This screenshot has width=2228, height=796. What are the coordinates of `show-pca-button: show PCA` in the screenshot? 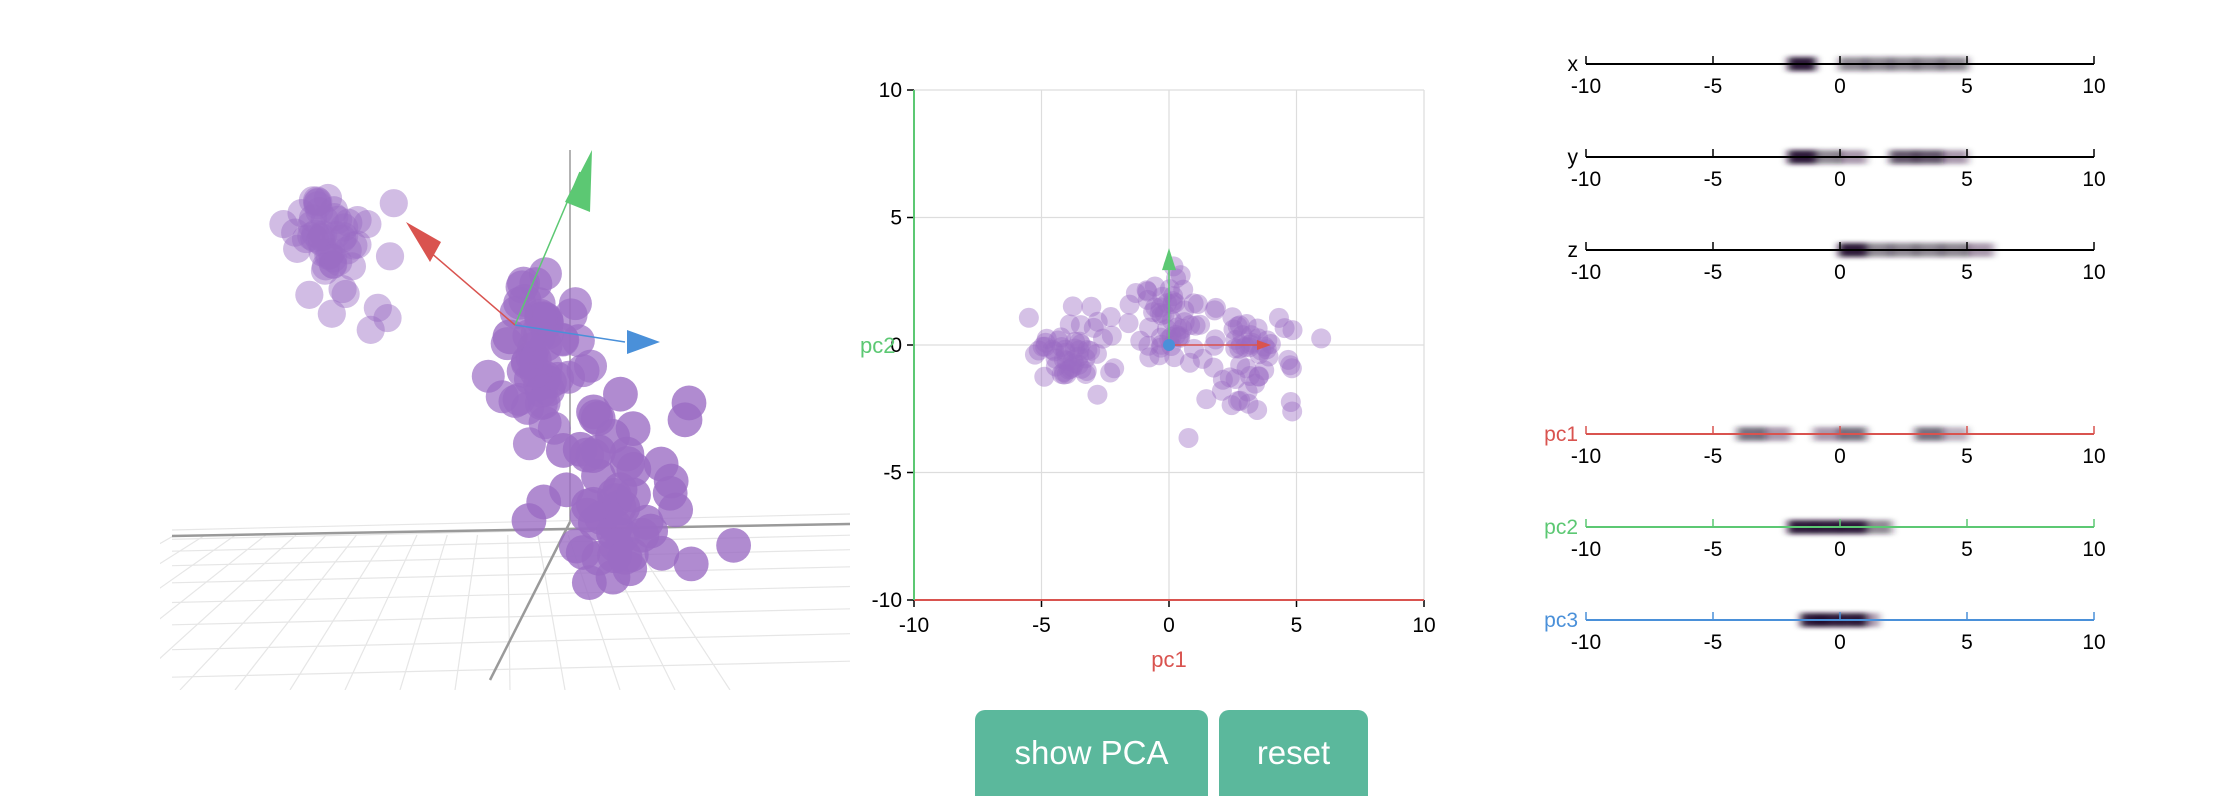 It's located at (1091, 753).